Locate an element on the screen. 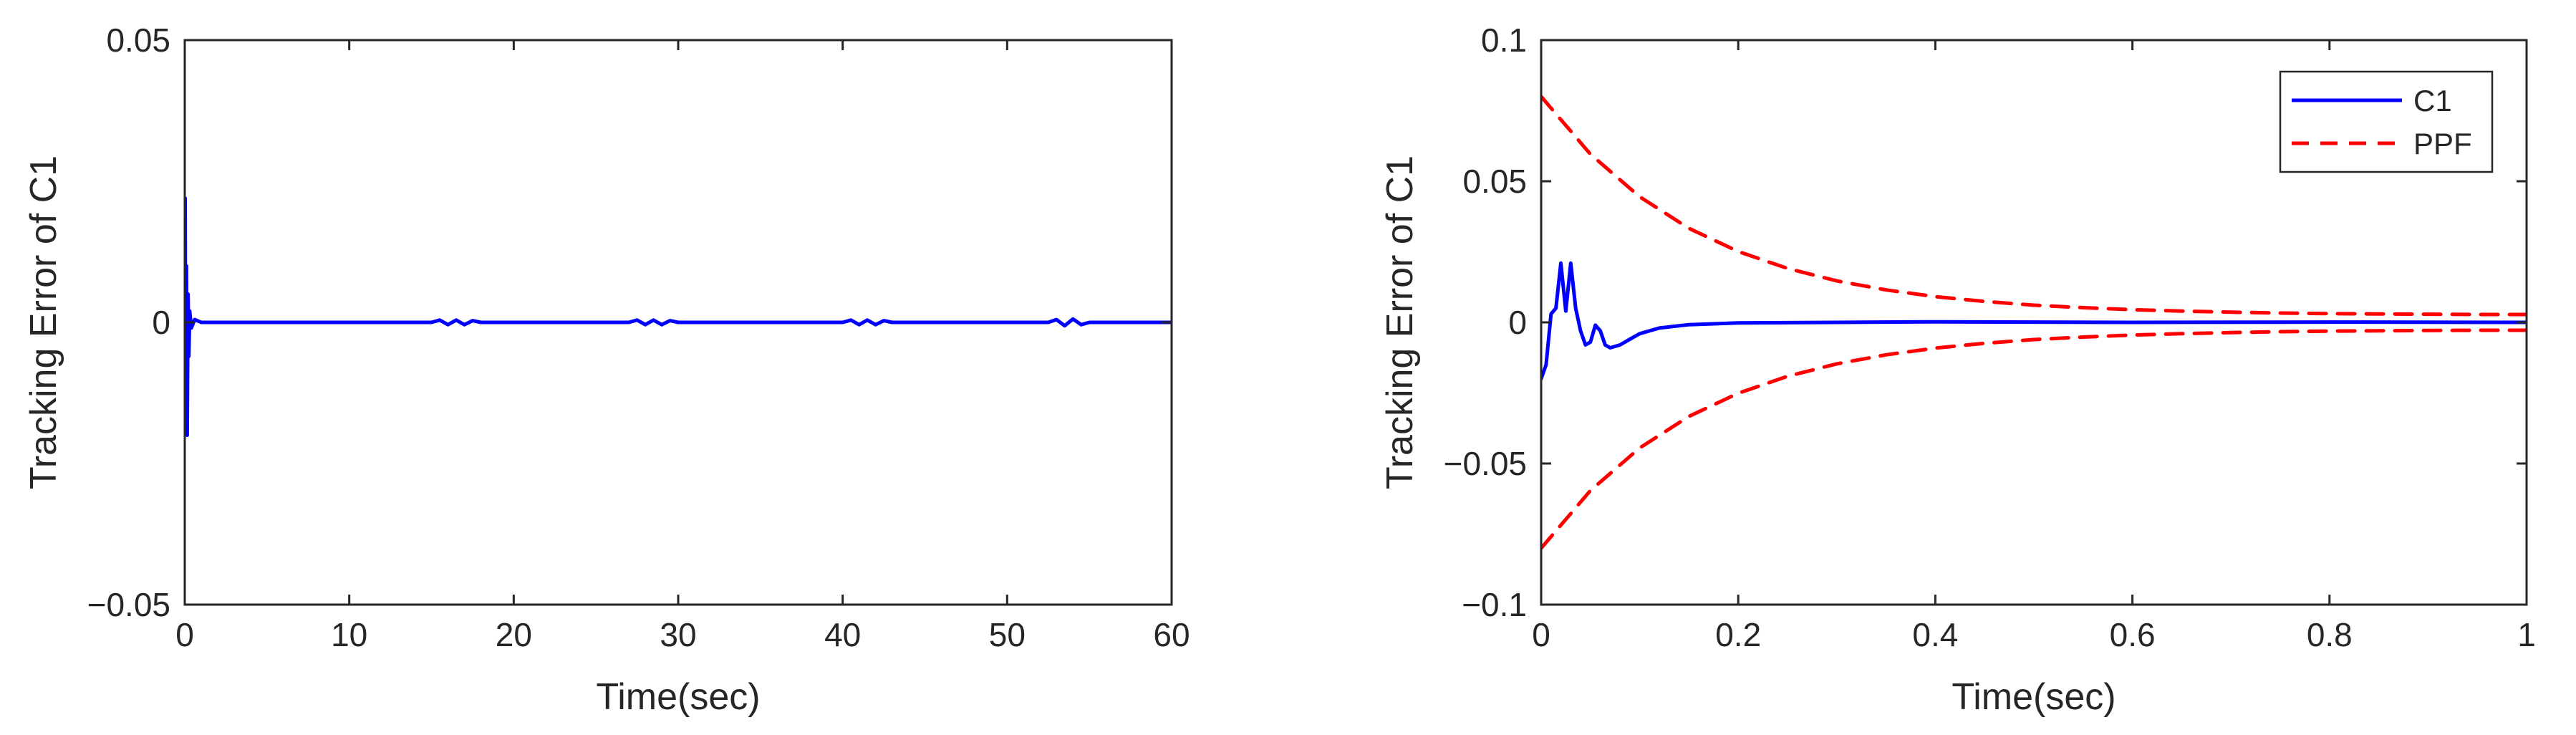 The image size is (2576, 735). series-group is located at coordinates (678, 317).